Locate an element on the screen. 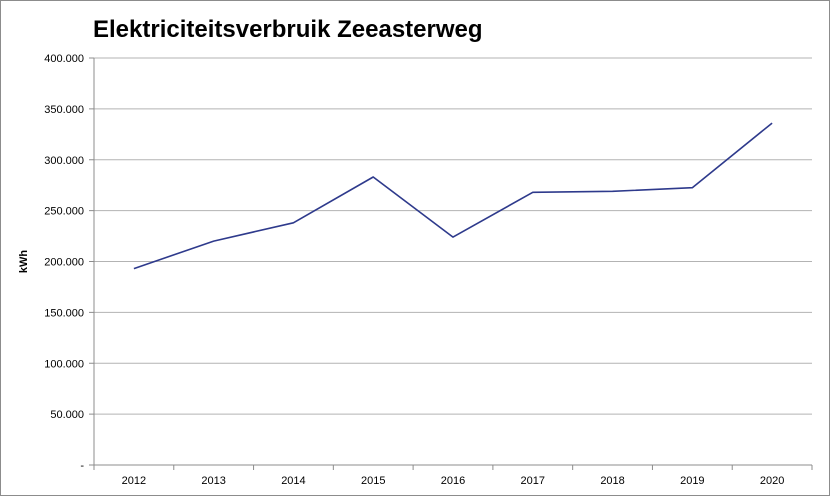 This screenshot has height=496, width=830. y-tick-label: 350.000 is located at coordinates (64, 110).